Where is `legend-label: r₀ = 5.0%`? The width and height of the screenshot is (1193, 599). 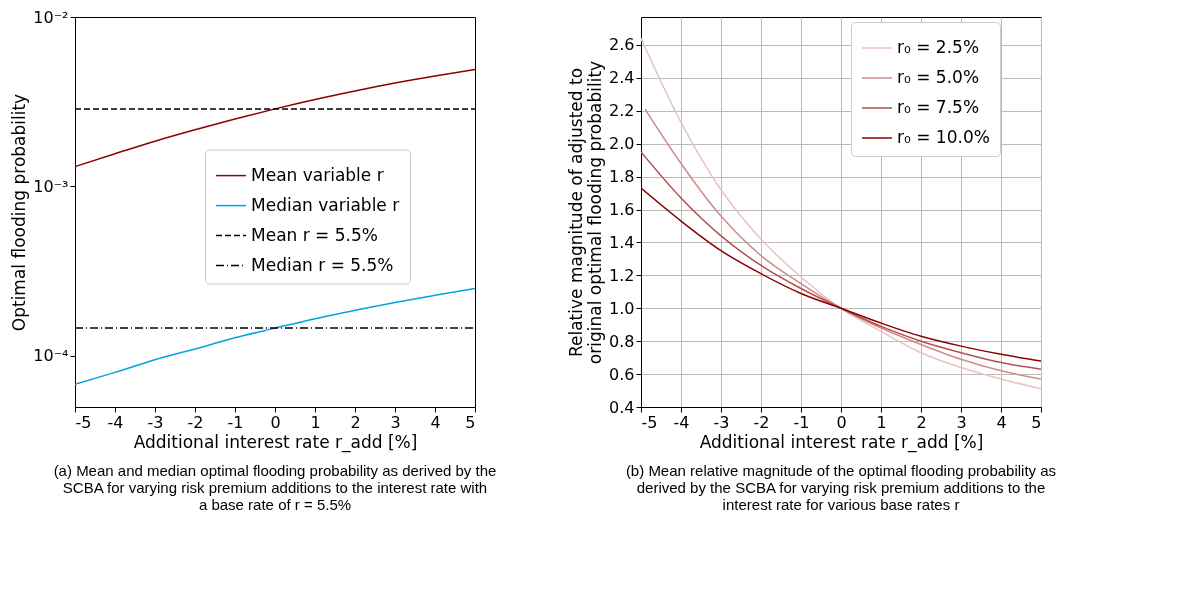 legend-label: r₀ = 5.0% is located at coordinates (938, 77).